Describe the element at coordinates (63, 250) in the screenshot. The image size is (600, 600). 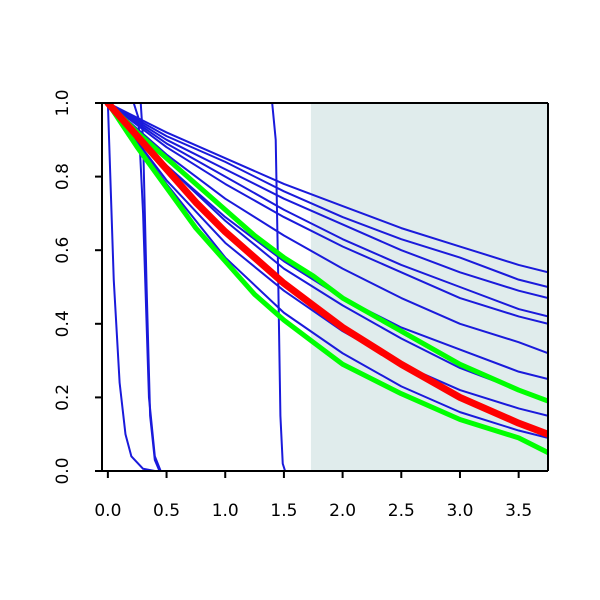
I see `y-tick-label: 0.6` at that location.